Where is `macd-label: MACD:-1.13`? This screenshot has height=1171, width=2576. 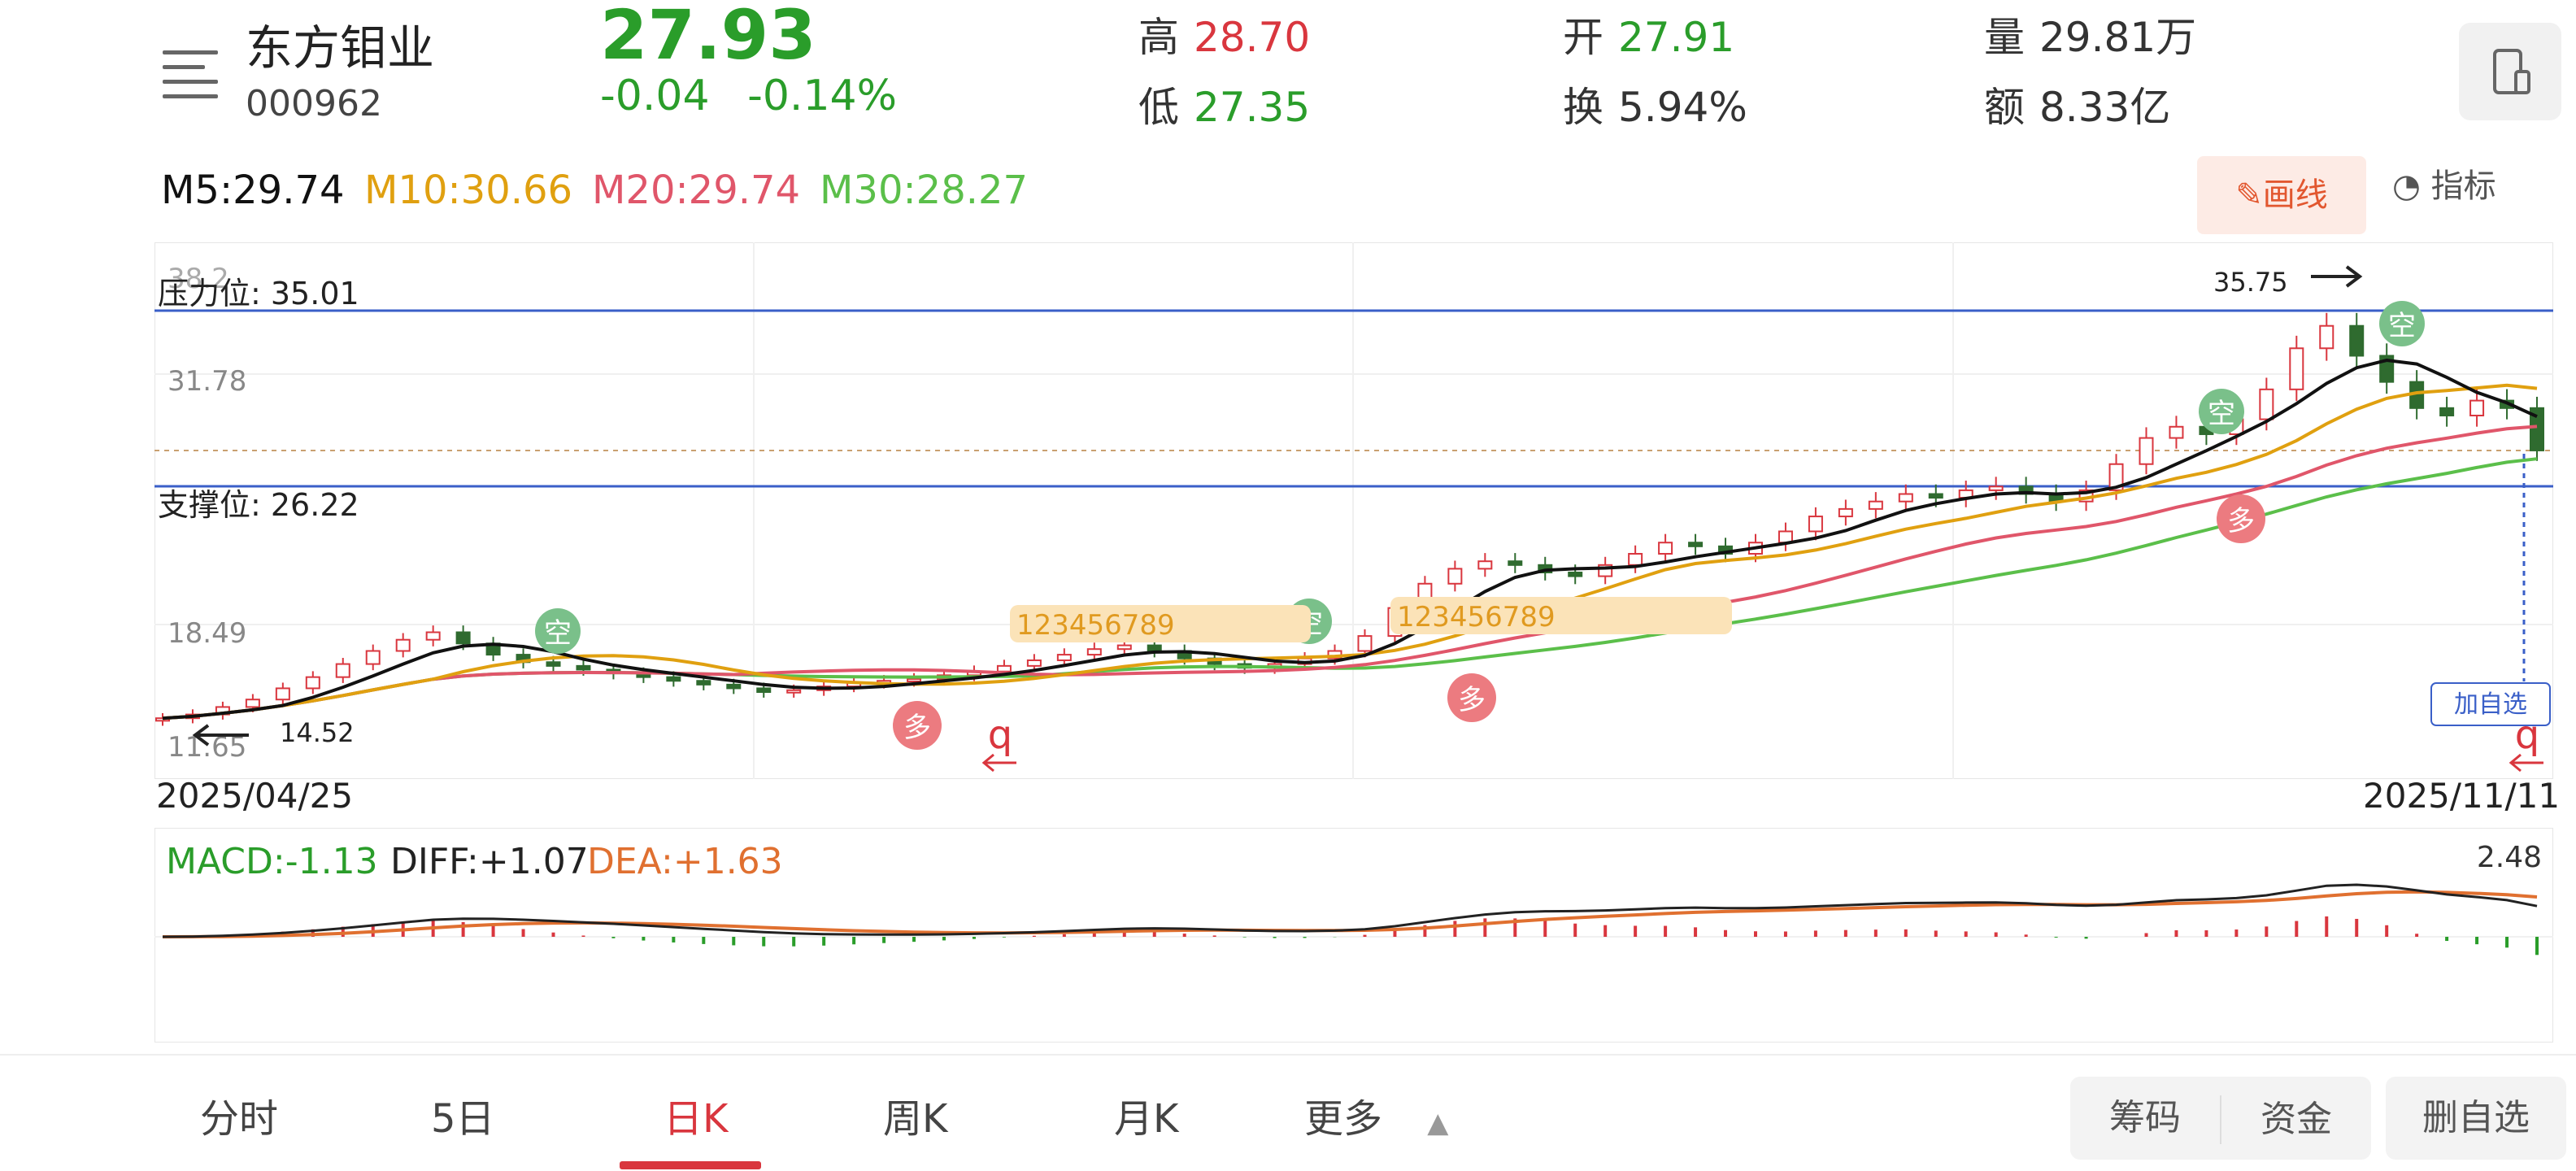 macd-label: MACD:-1.13 is located at coordinates (272, 861).